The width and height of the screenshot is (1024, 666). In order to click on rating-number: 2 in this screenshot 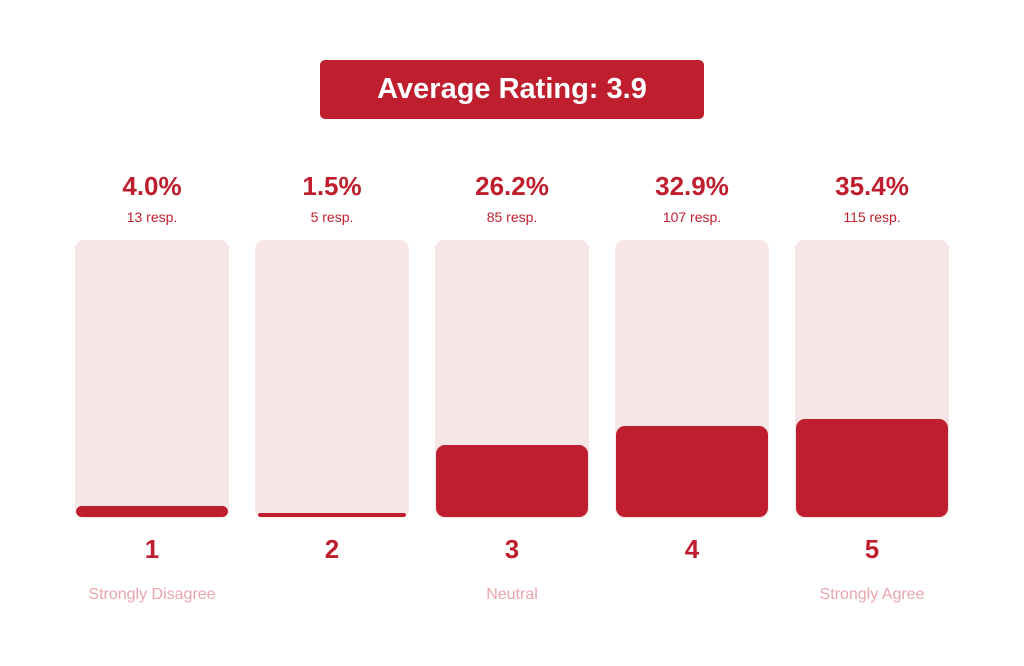, I will do `click(332, 549)`.